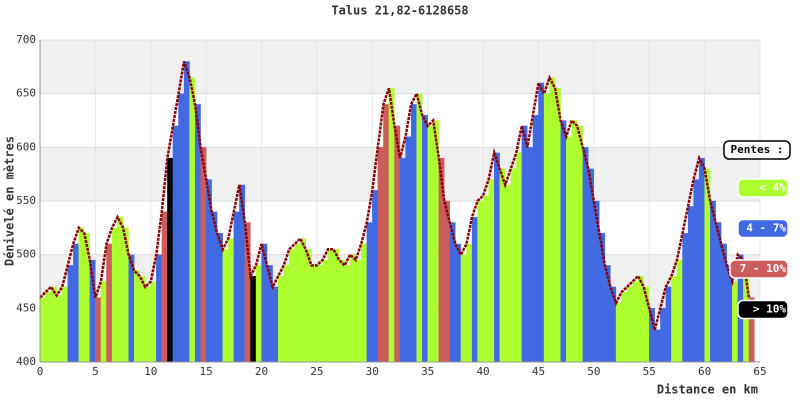 Image resolution: width=800 pixels, height=404 pixels. Describe the element at coordinates (206, 371) in the screenshot. I see `x-tick-label: 15` at that location.